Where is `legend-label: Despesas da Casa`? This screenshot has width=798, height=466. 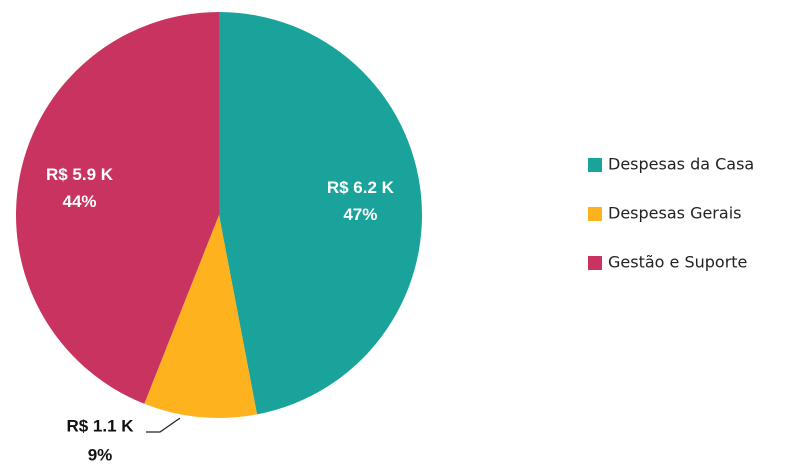 legend-label: Despesas da Casa is located at coordinates (681, 164).